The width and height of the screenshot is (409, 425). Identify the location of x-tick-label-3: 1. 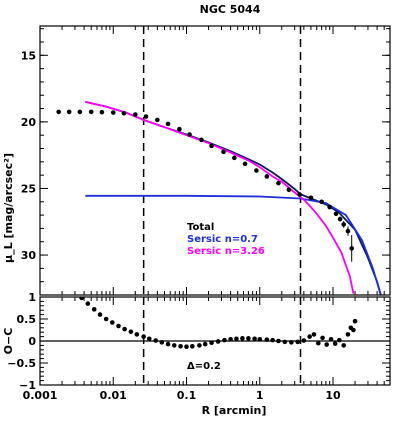
(260, 395).